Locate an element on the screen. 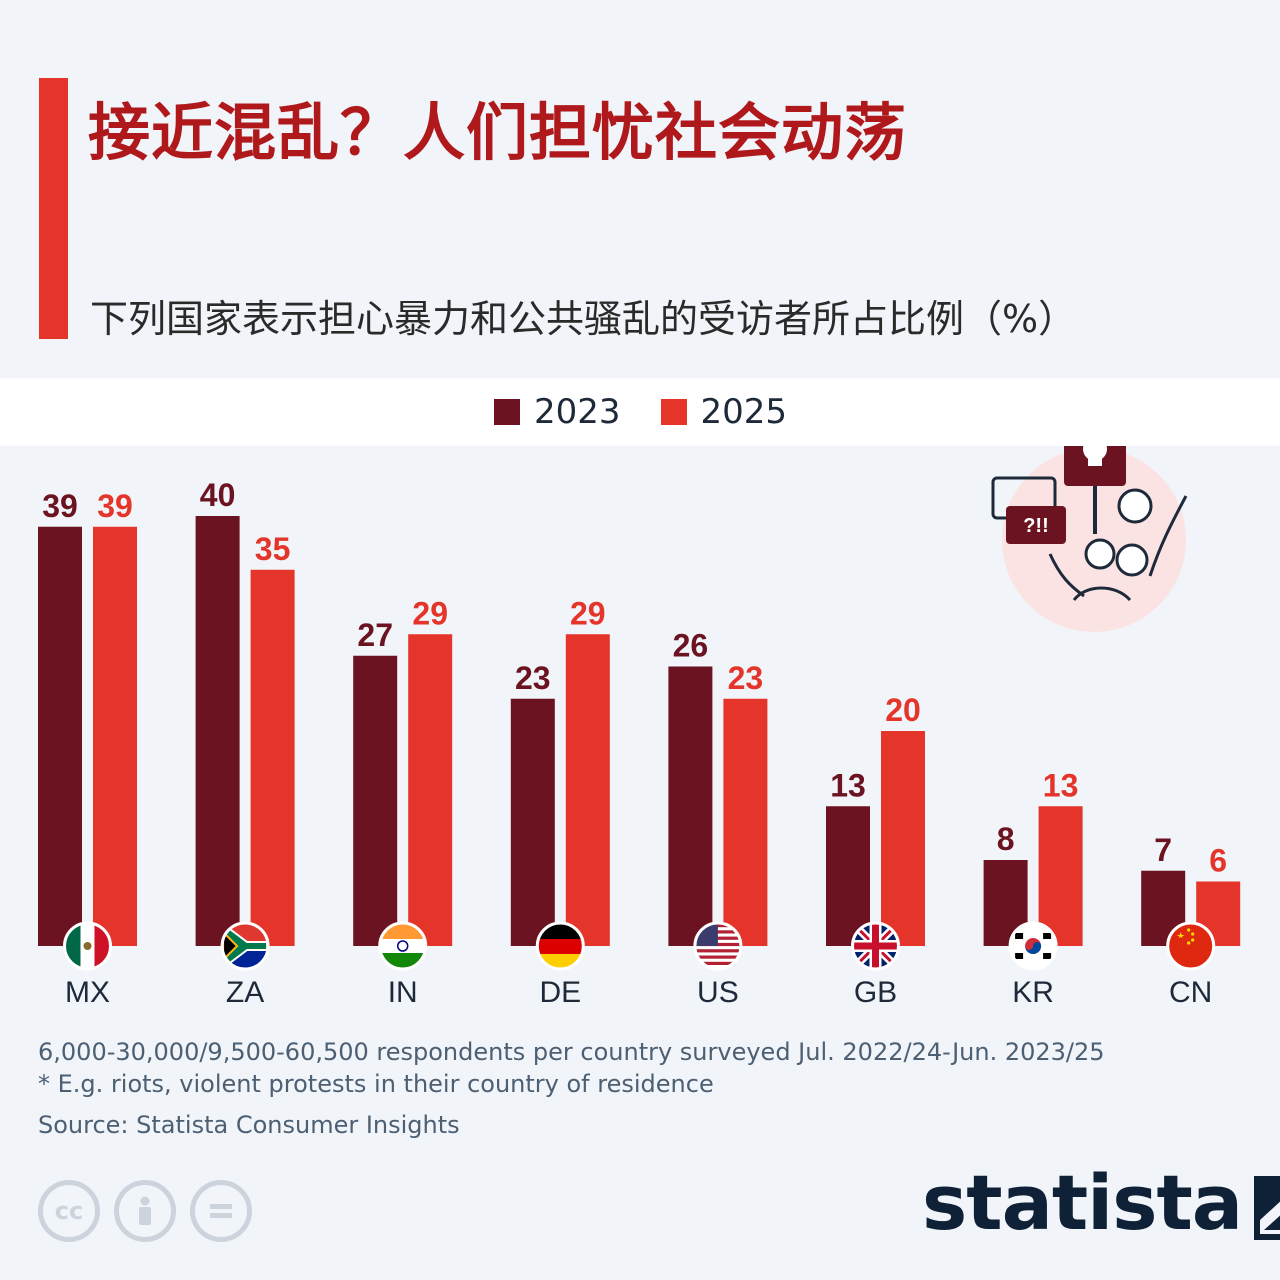  legend-label-2023: 2023 is located at coordinates (577, 412).